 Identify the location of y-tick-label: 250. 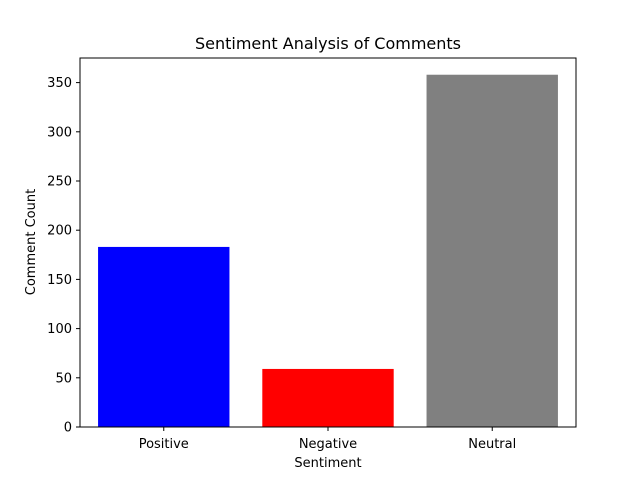
(59, 182).